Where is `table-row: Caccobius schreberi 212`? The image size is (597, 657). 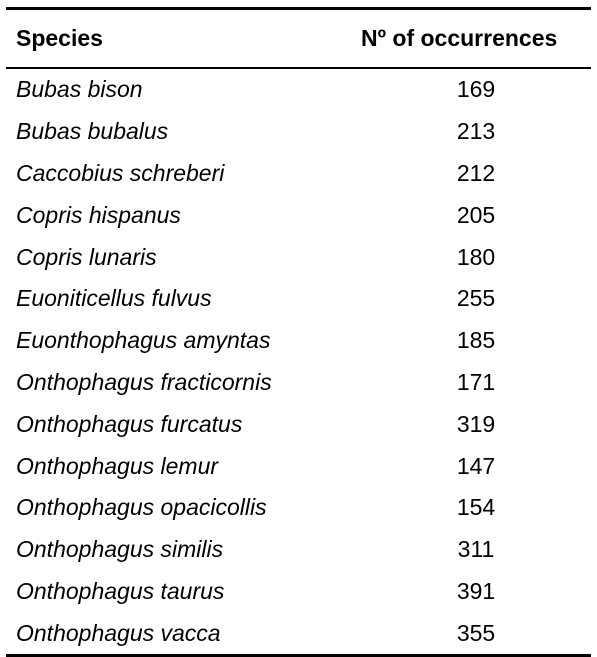 table-row: Caccobius schreberi 212 is located at coordinates (298, 174).